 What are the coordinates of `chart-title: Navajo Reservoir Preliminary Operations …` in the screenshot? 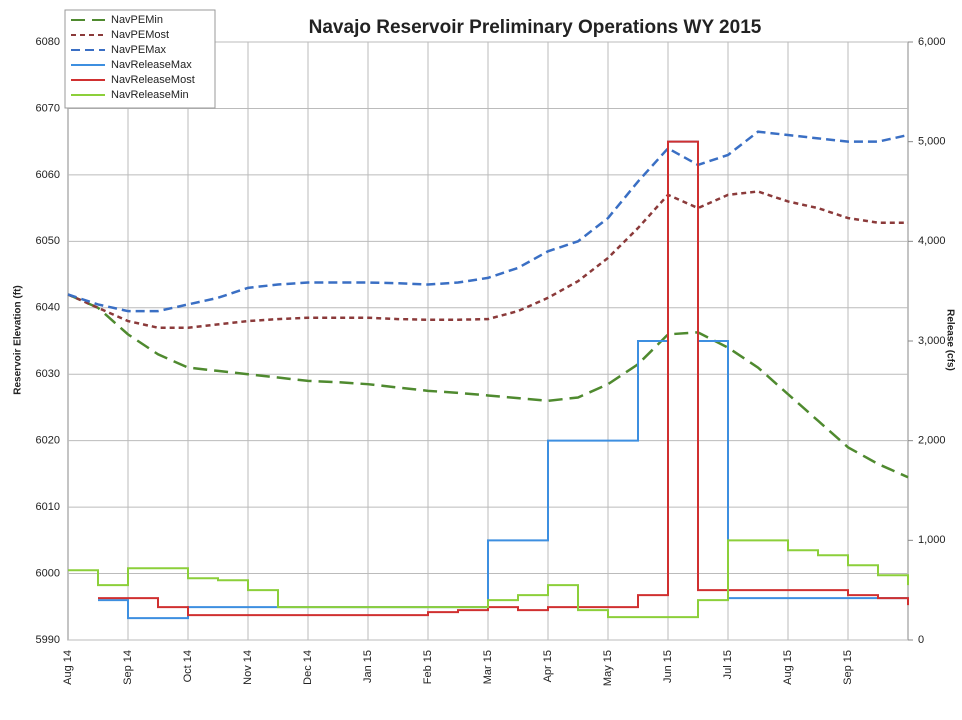 It's located at (535, 27).